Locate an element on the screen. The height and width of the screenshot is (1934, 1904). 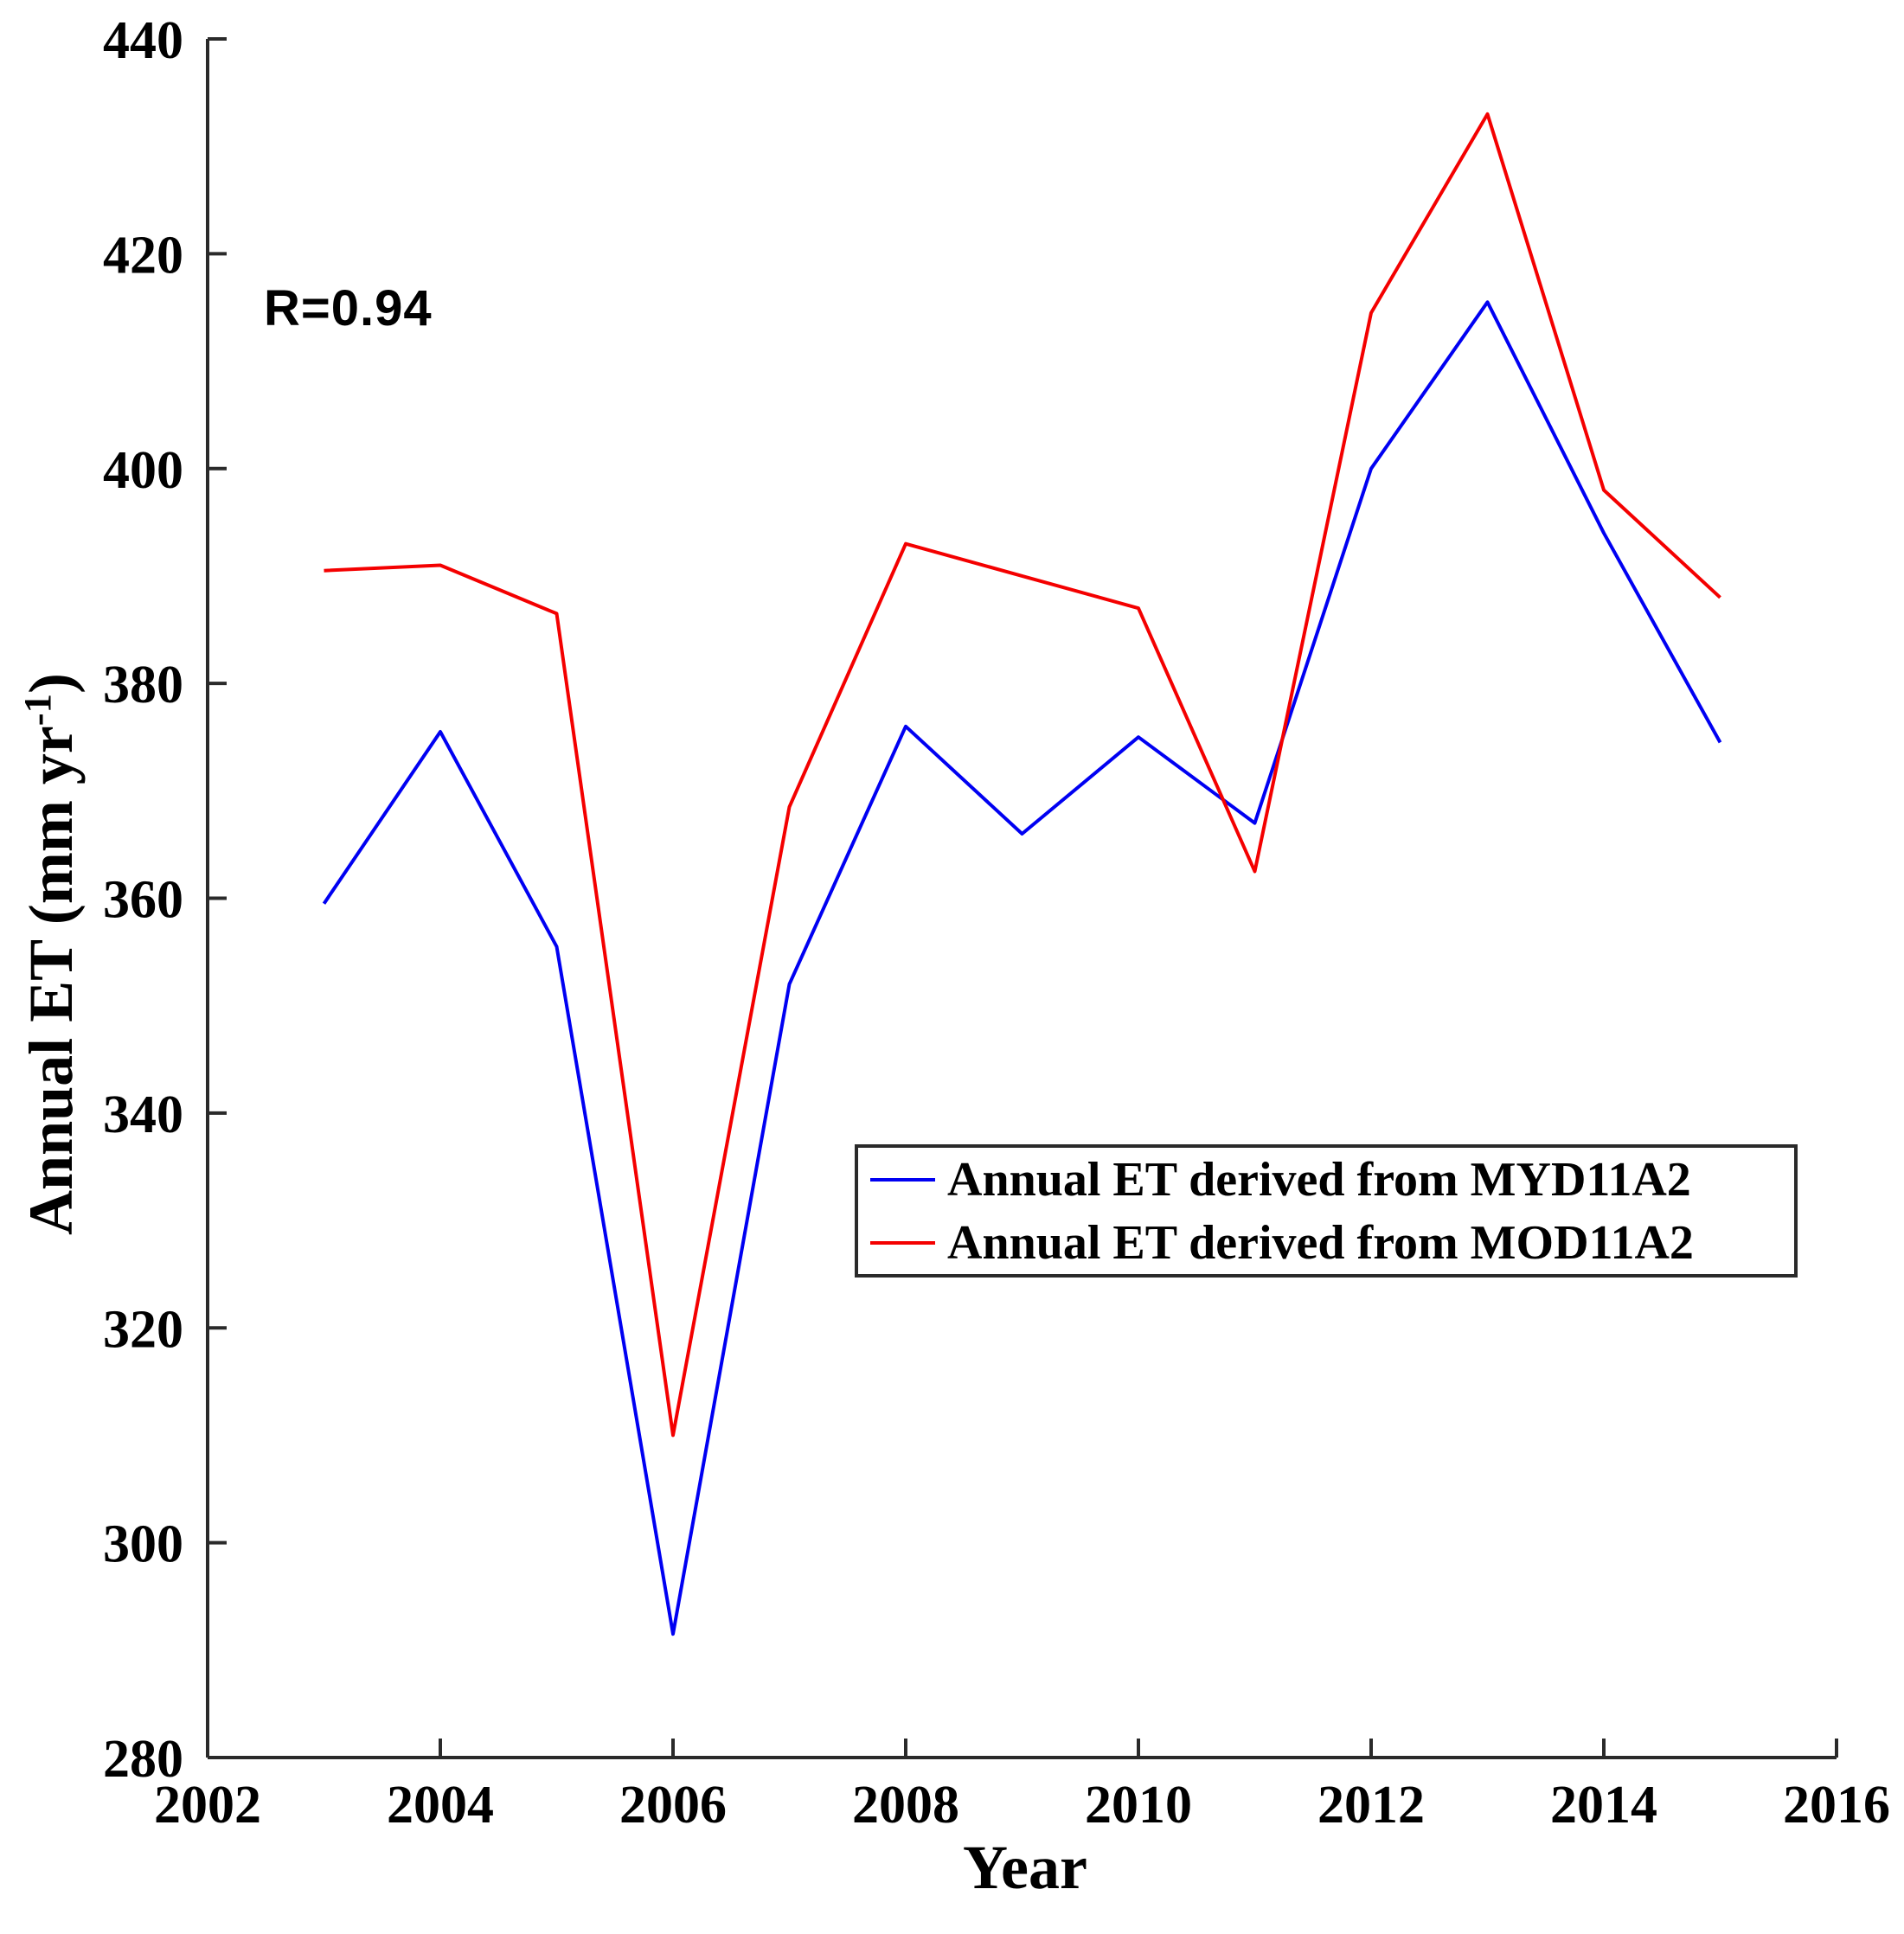
y-tick-label: 280 is located at coordinates (143, 1759).